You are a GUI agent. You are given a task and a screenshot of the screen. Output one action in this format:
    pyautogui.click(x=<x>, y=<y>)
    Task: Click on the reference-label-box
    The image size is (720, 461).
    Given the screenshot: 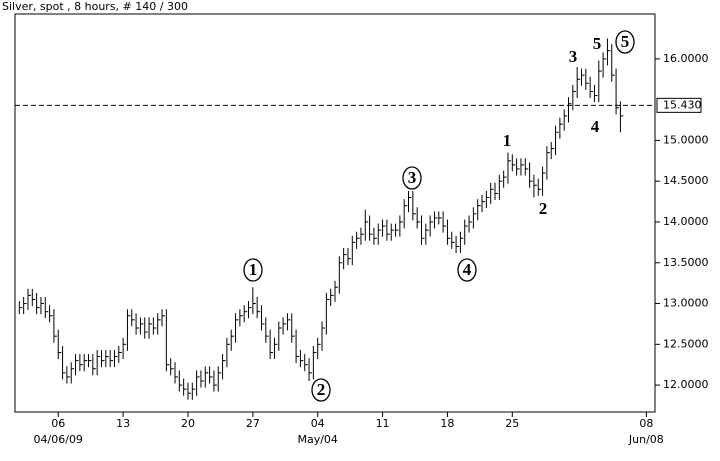 What is the action you would take?
    pyautogui.click(x=679, y=105)
    